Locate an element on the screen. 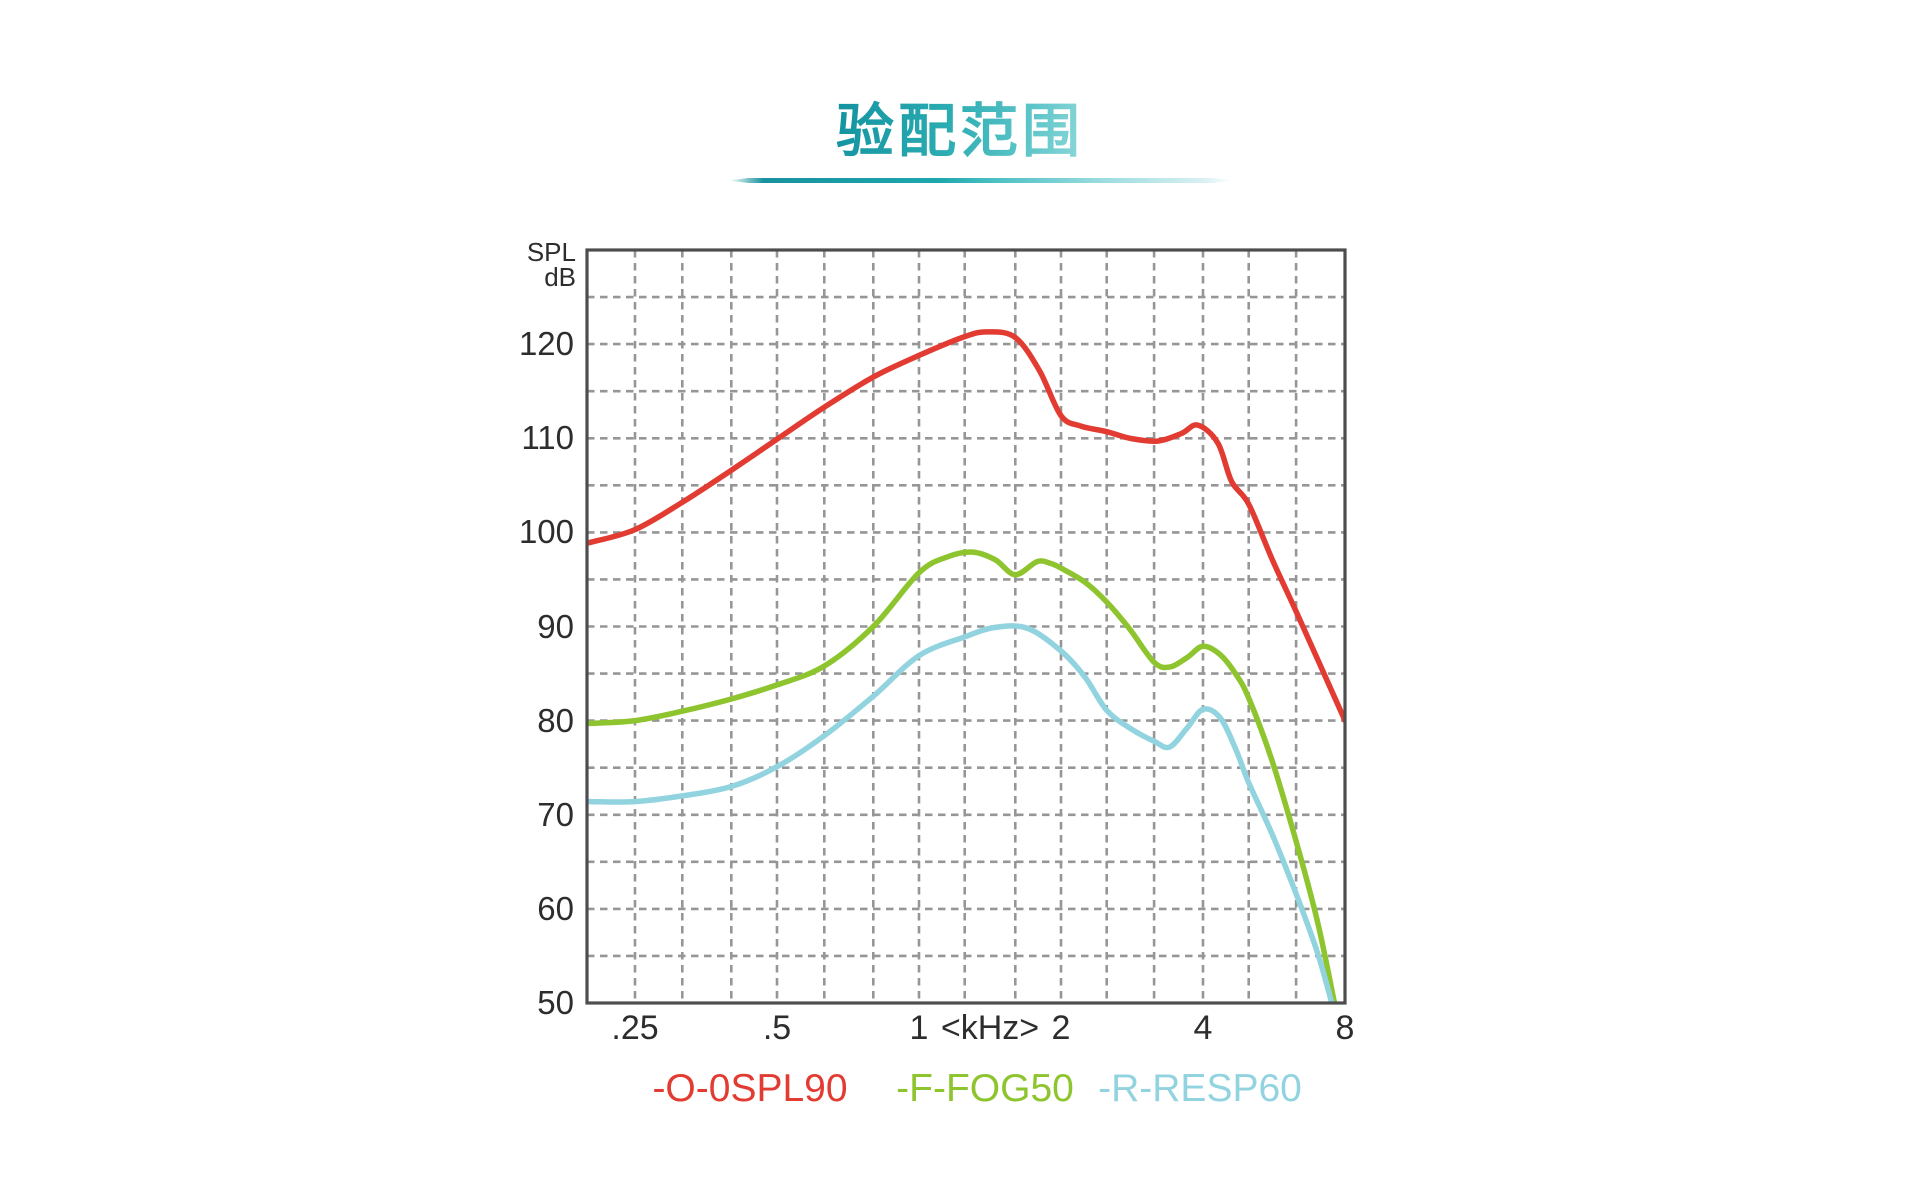 The width and height of the screenshot is (1920, 1186). y-axis-tick-label: 80 is located at coordinates (555, 720).